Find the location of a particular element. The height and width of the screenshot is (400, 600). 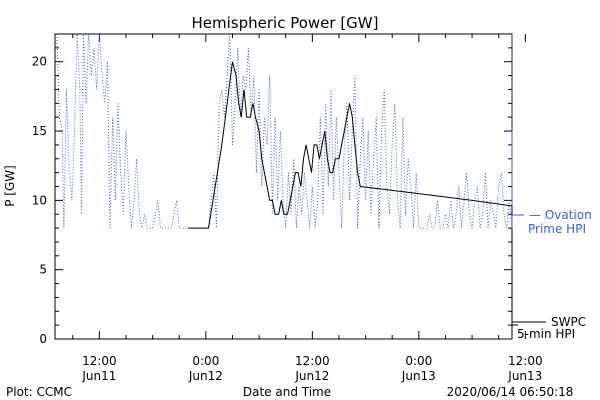

legend-swpc-label-line1: SWPC is located at coordinates (568, 322).